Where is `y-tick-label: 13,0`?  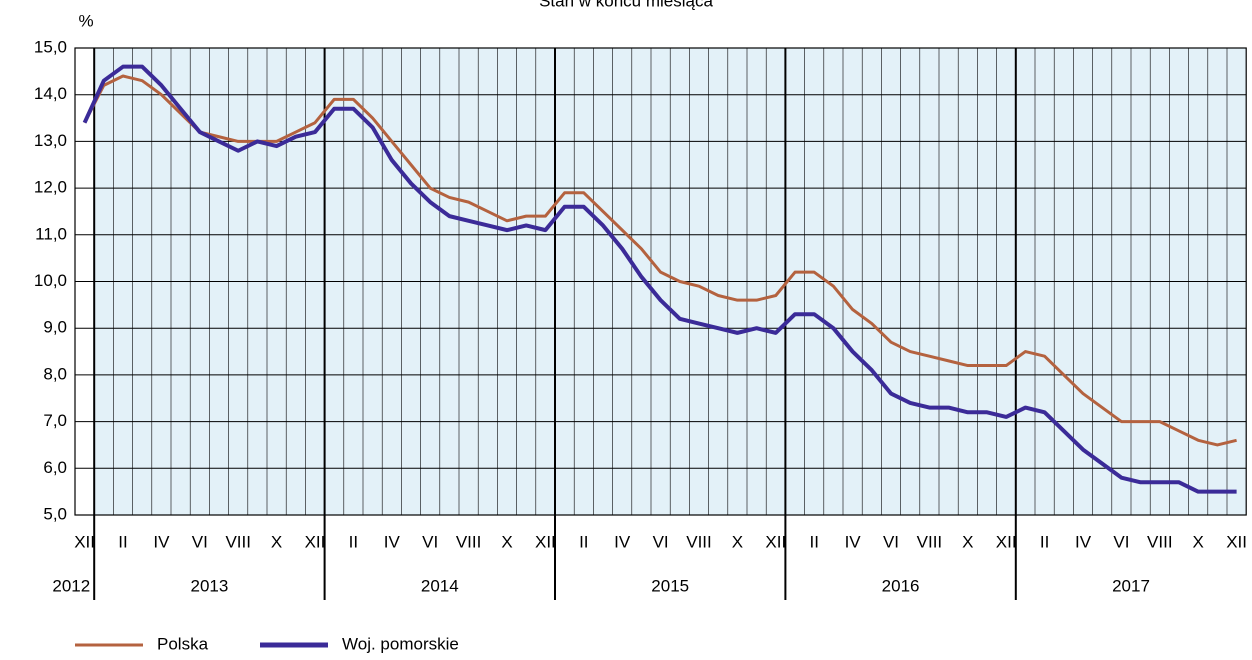 y-tick-label: 13,0 is located at coordinates (50, 140).